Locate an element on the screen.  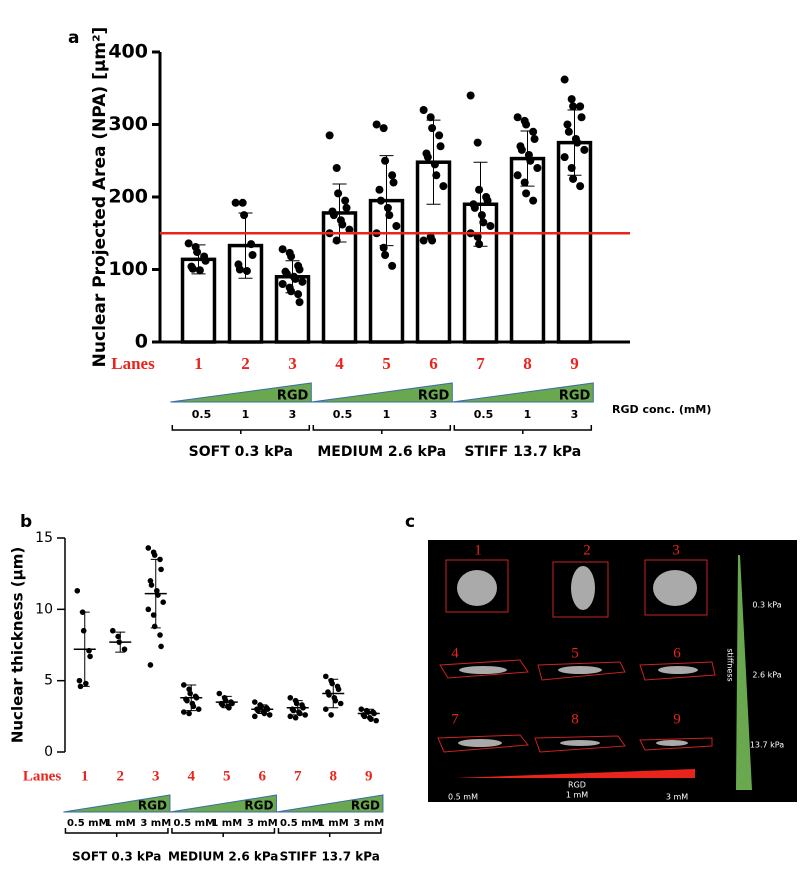
cell-label: 7 is located at coordinates (455, 719).